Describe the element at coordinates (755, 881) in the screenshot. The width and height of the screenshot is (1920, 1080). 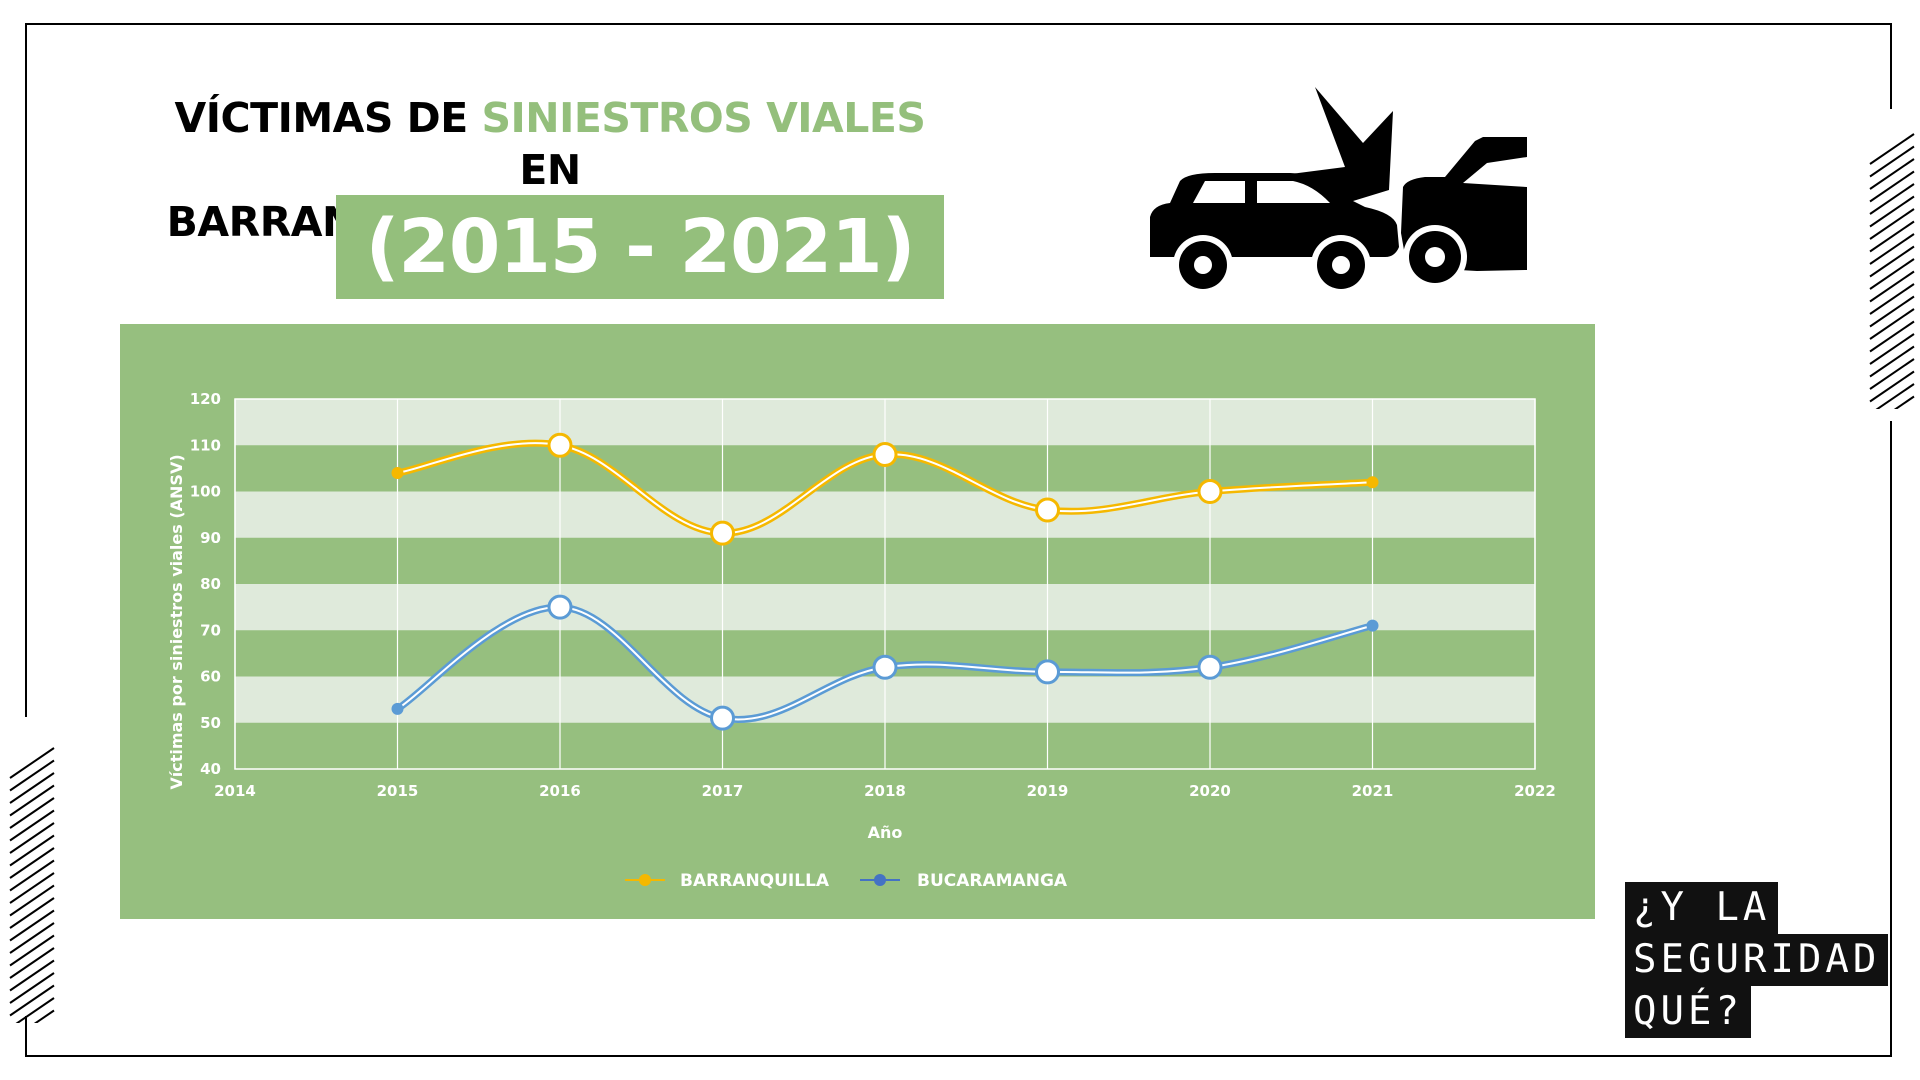
I see `legend-label-barranquilla: BARRANQUILLA` at that location.